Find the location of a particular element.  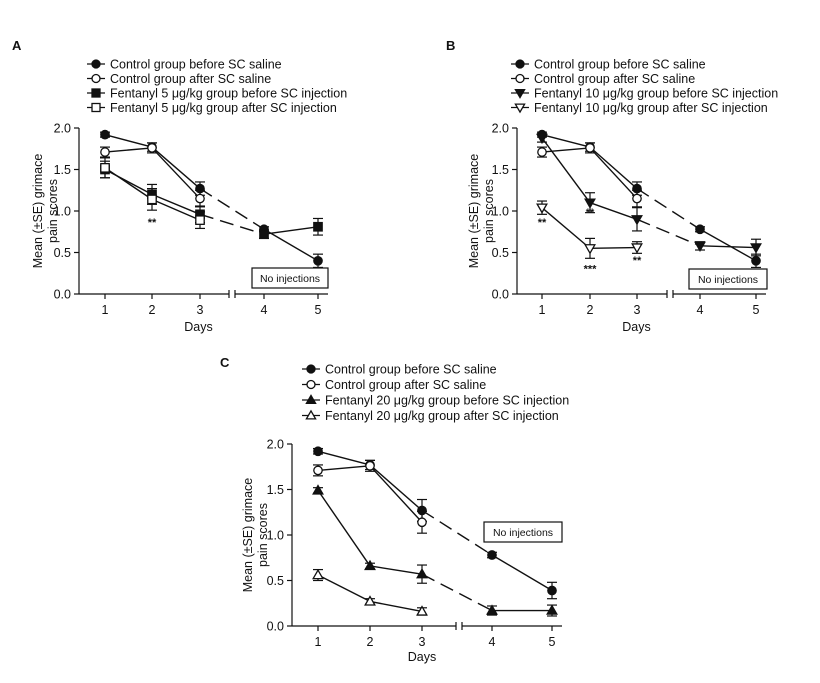

significance-mark: ** is located at coordinates (152, 223).